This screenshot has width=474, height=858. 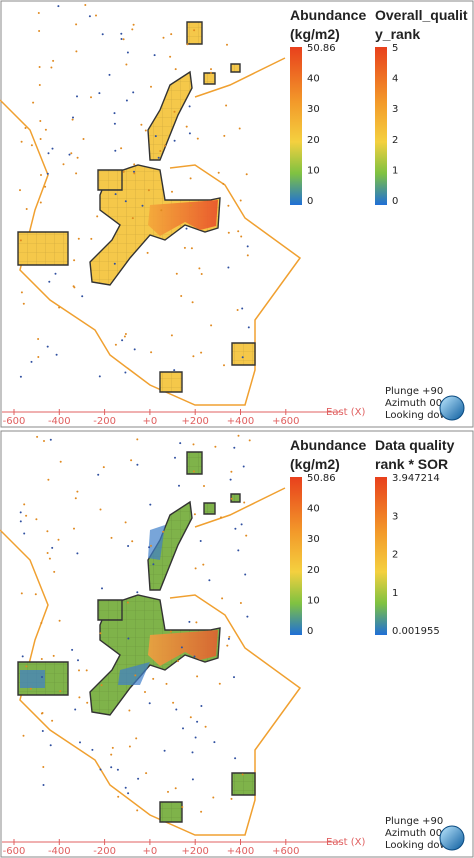 I want to click on legend-tick: 30, so click(x=313, y=109).